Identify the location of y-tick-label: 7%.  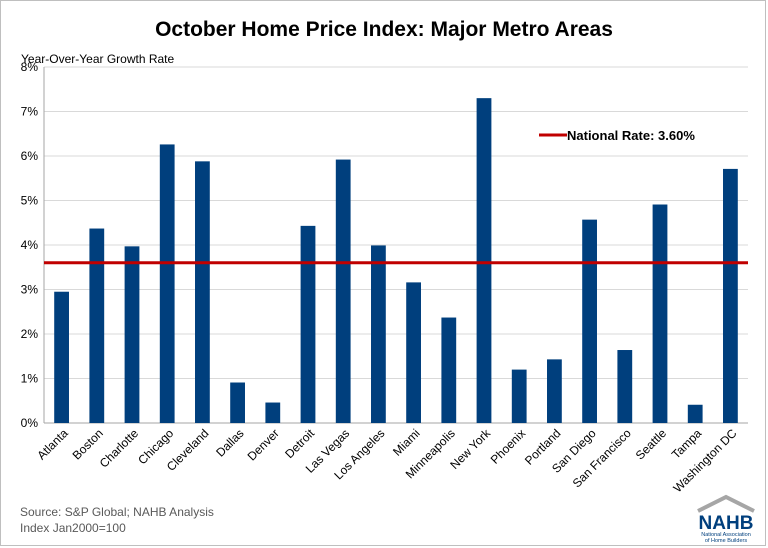
(30, 112).